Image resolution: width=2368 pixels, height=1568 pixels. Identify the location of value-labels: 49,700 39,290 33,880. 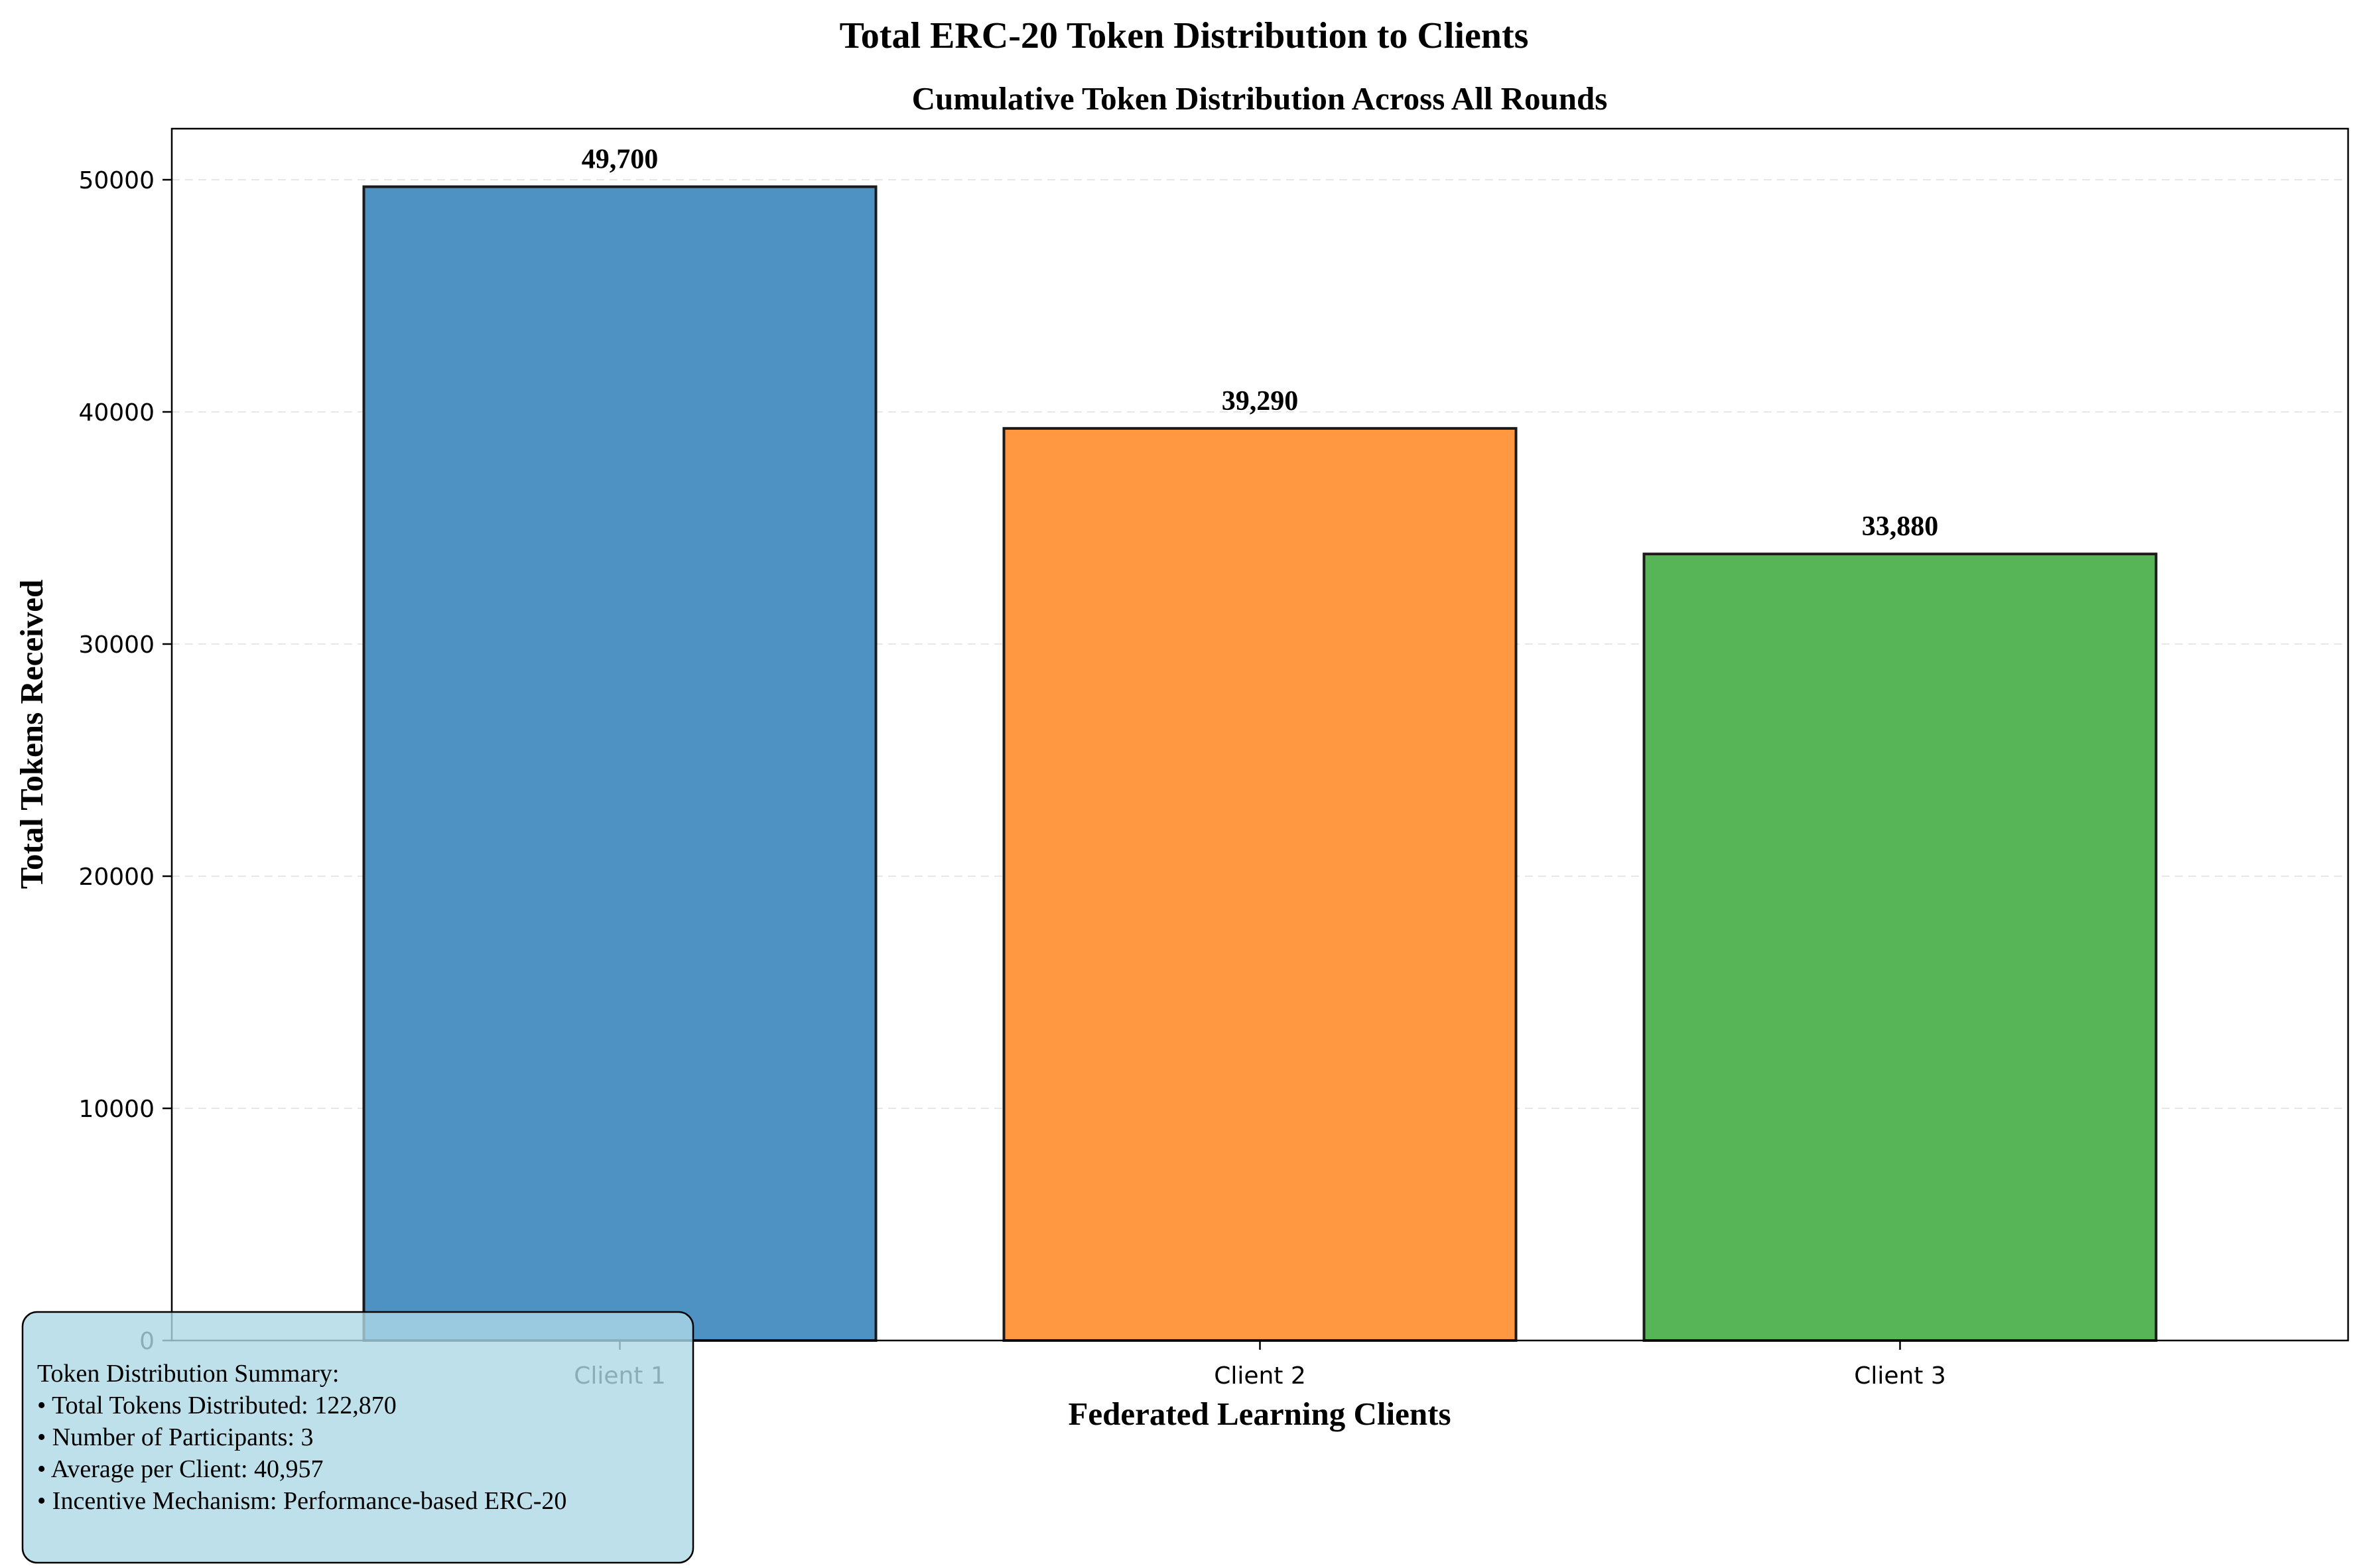
(1260, 344).